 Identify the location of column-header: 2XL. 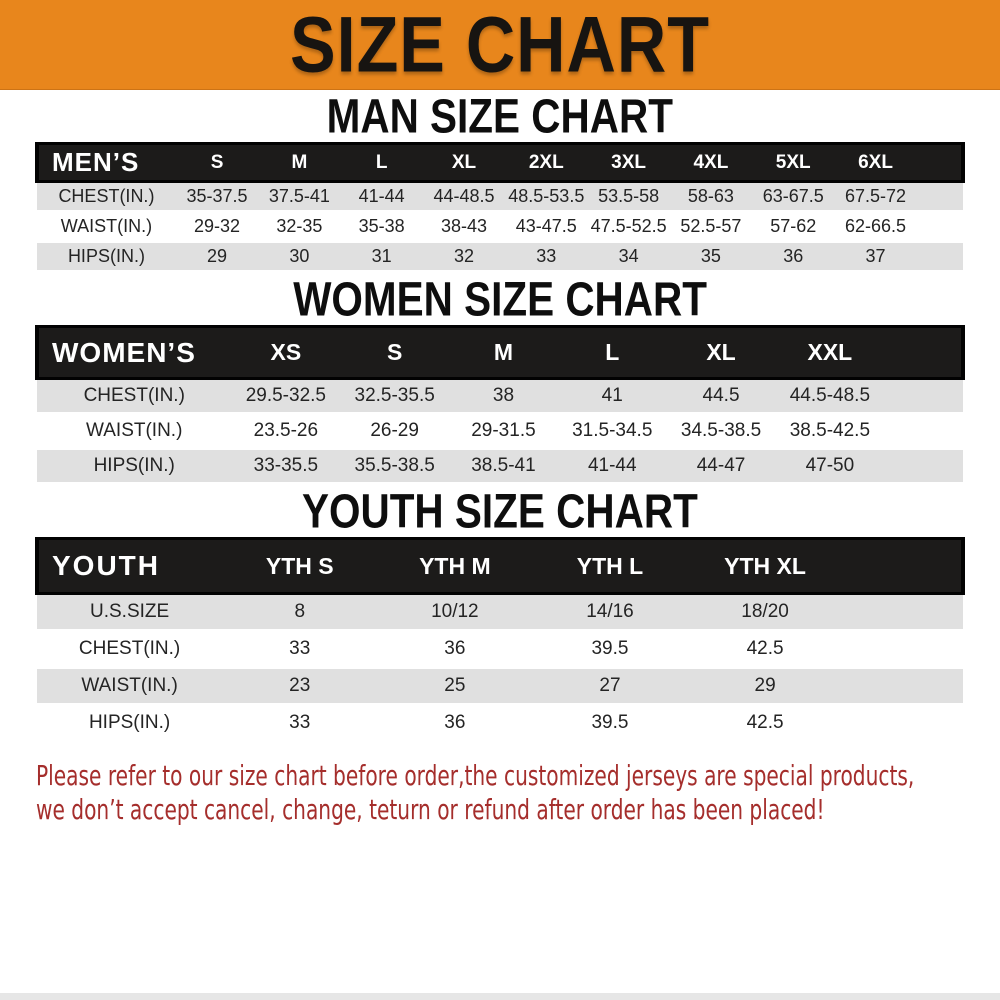
(546, 162).